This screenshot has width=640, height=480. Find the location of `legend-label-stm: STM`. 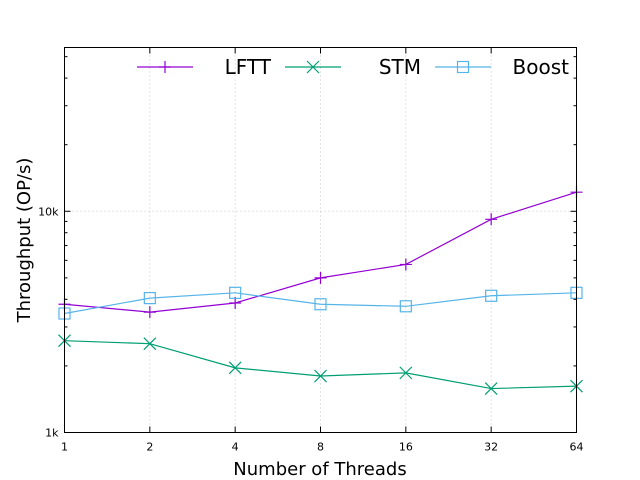

legend-label-stm: STM is located at coordinates (400, 67).